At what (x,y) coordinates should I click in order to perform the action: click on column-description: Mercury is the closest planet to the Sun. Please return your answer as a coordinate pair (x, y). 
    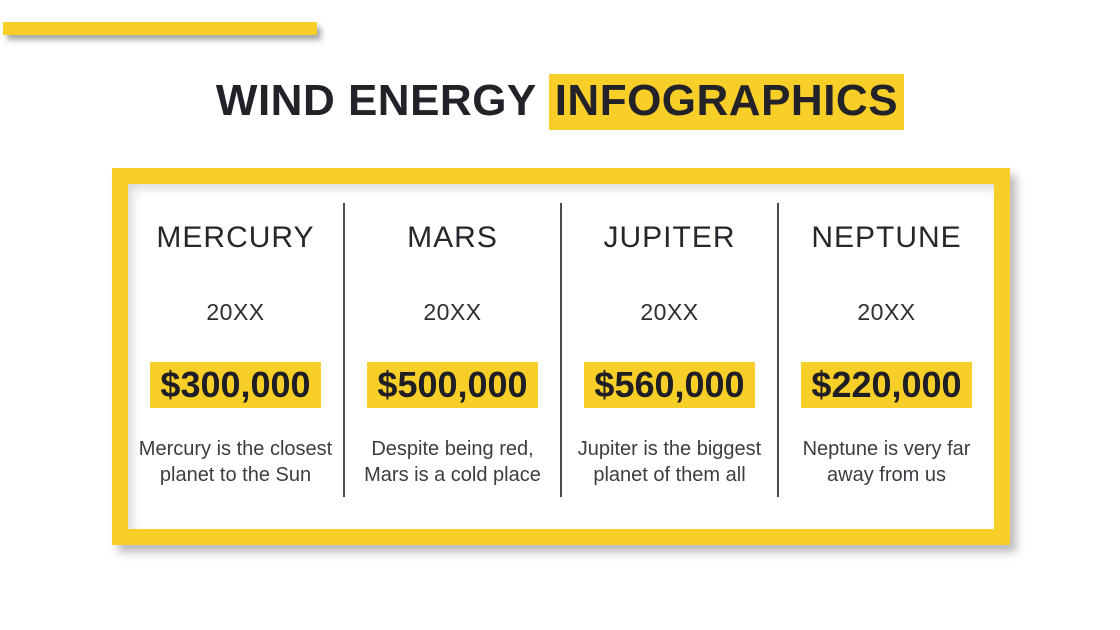
    Looking at the image, I should click on (235, 462).